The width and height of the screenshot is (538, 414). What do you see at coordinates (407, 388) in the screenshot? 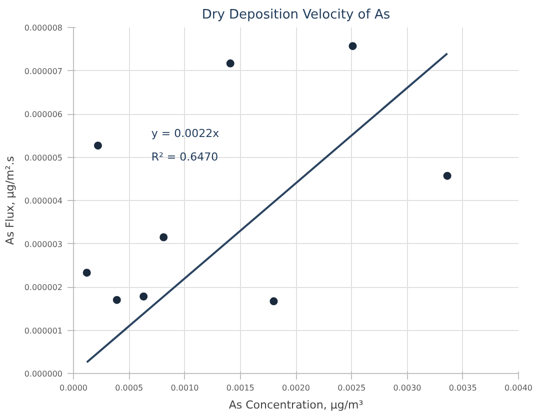
I see `x-tick-label: 0.0030` at bounding box center [407, 388].